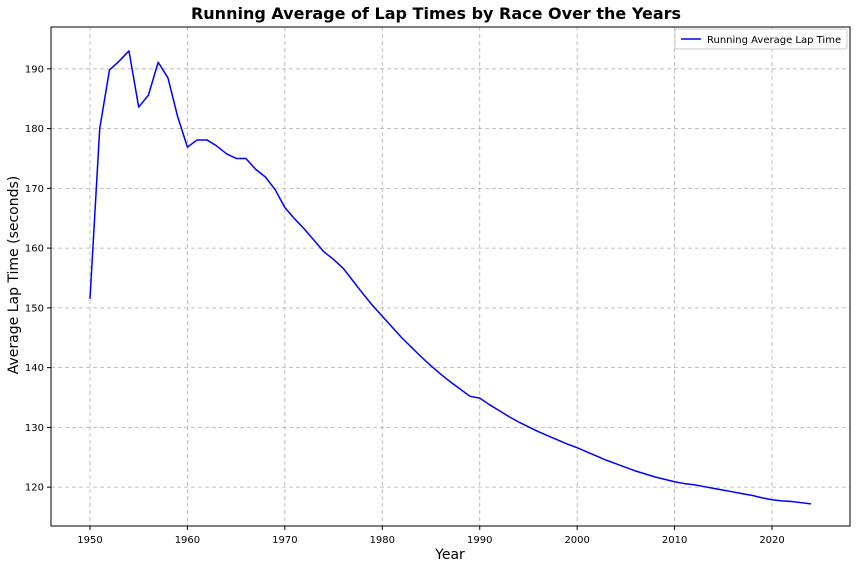 This screenshot has width=856, height=568. Describe the element at coordinates (674, 540) in the screenshot. I see `x-tick-label: 2010` at that location.